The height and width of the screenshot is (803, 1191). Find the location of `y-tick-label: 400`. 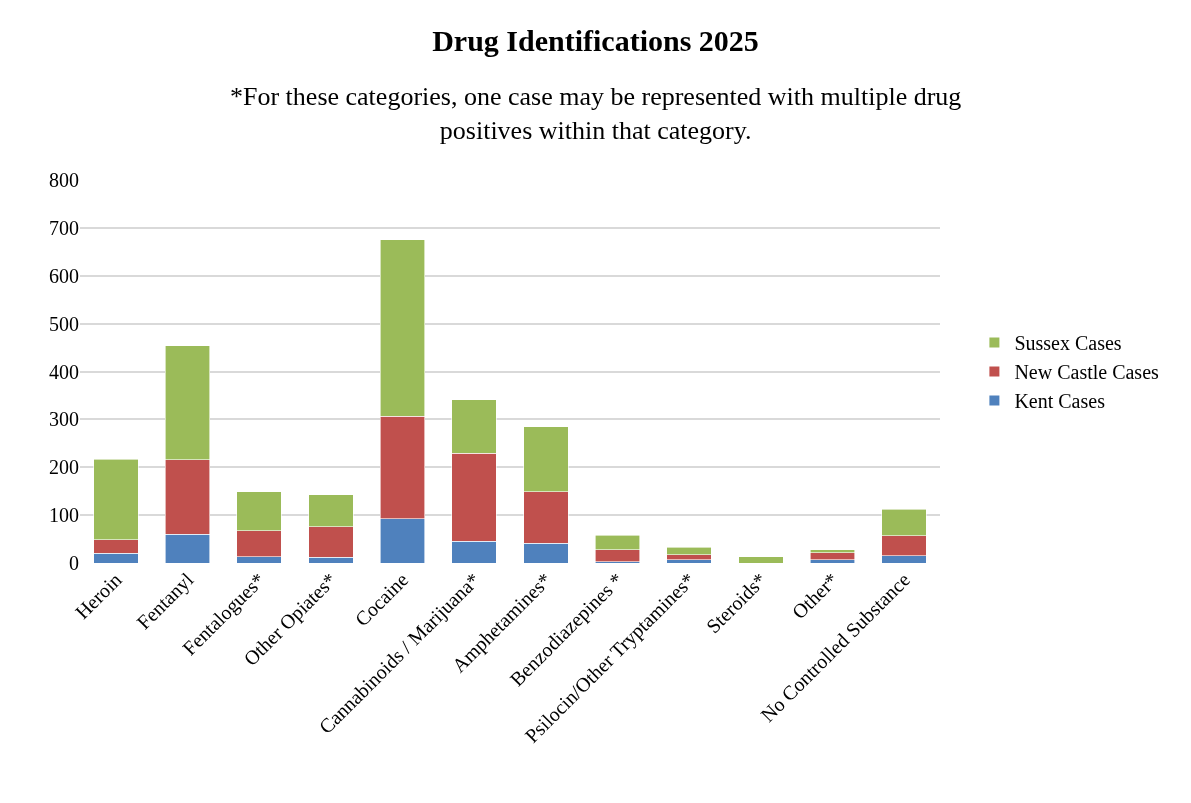

y-tick-label: 400 is located at coordinates (64, 371).